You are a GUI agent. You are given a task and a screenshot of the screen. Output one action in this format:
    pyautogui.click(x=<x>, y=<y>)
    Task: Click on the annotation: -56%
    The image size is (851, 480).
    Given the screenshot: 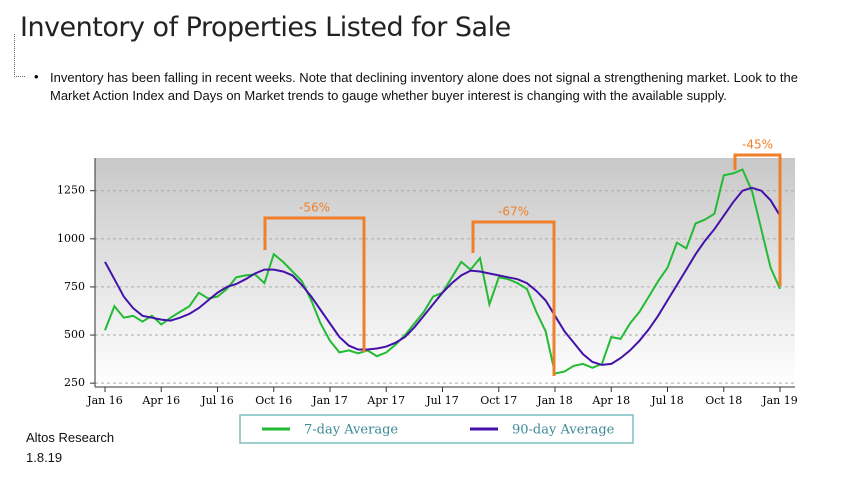 What is the action you would take?
    pyautogui.click(x=314, y=208)
    